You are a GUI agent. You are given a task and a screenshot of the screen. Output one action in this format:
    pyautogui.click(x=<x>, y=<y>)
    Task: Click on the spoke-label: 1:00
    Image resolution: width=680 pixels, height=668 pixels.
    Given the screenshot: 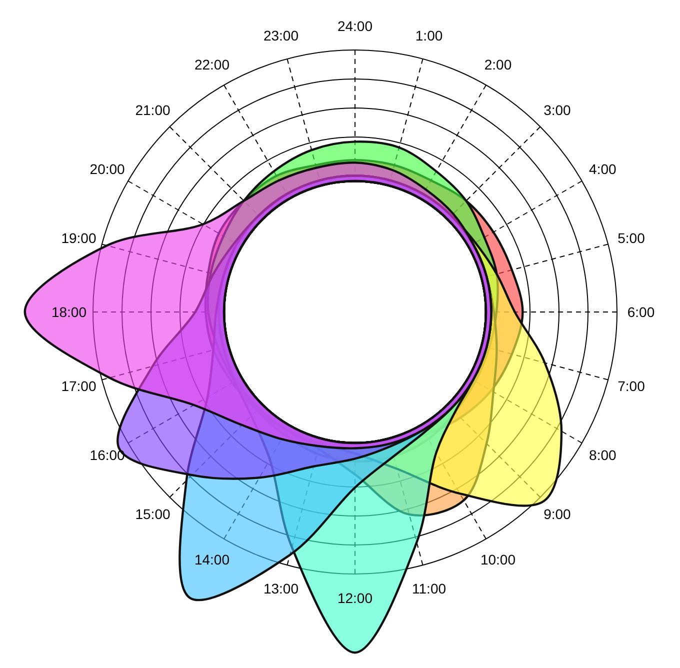 What is the action you would take?
    pyautogui.click(x=429, y=36)
    